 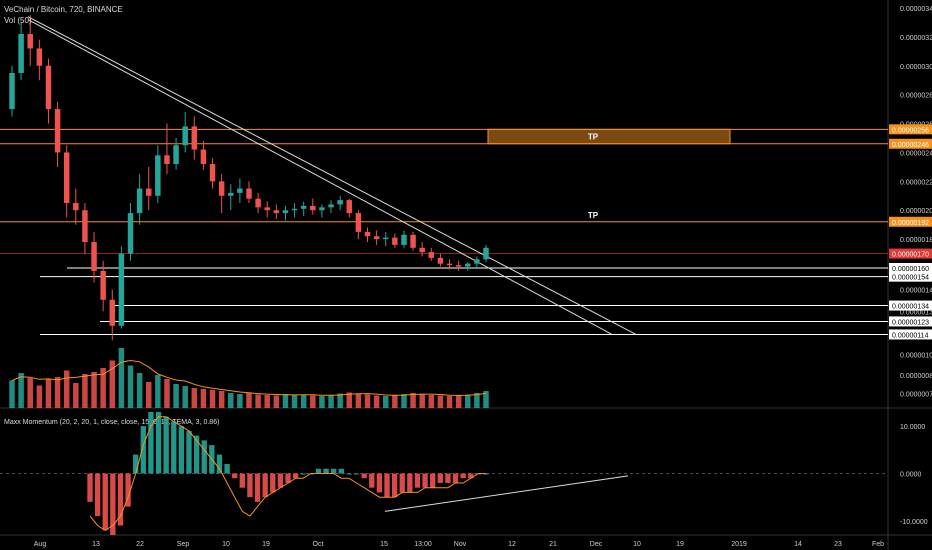 I want to click on time-tick-label: 10, so click(x=637, y=544).